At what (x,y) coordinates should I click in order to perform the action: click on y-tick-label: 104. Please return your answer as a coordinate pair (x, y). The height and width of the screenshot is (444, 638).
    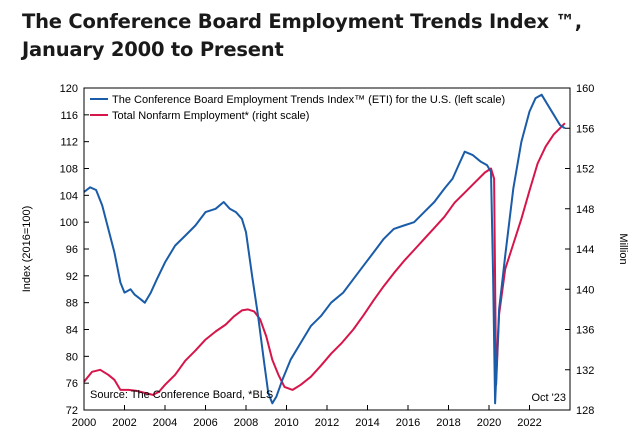
    Looking at the image, I should click on (69, 196).